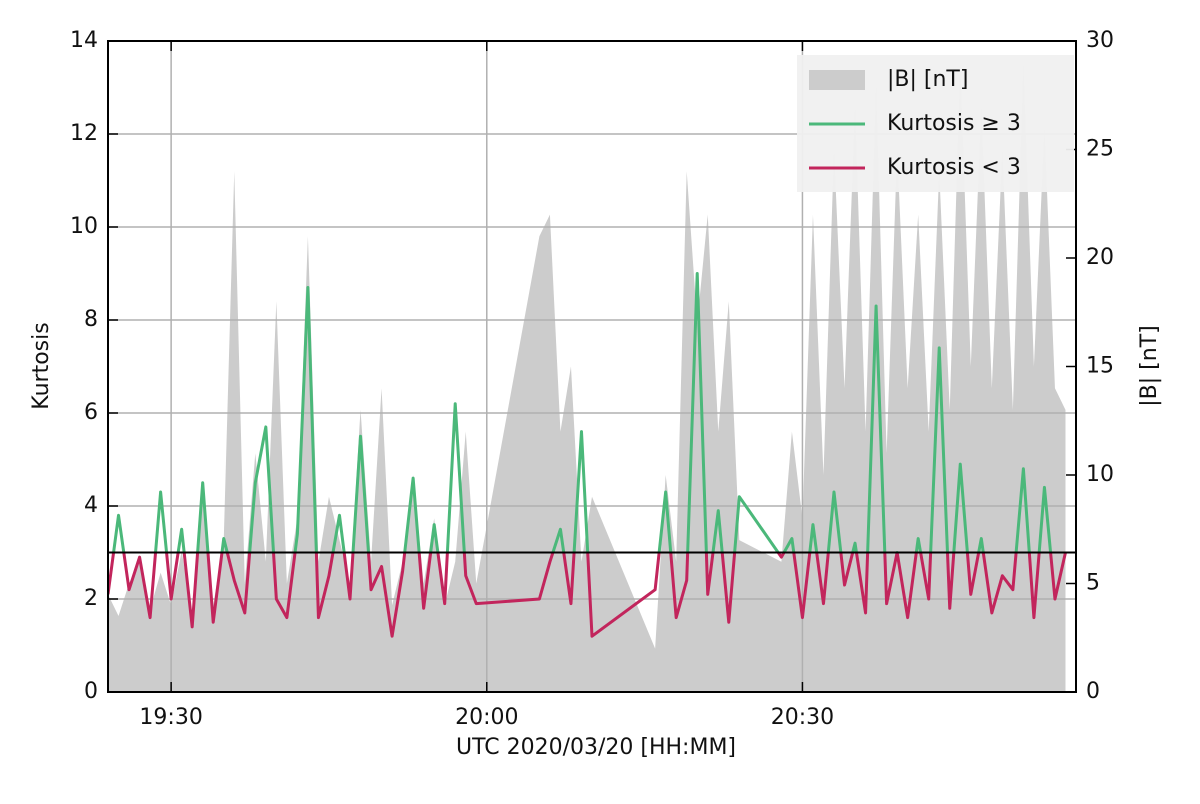 The height and width of the screenshot is (804, 1200). Describe the element at coordinates (837, 80) in the screenshot. I see `legend-swatch` at that location.